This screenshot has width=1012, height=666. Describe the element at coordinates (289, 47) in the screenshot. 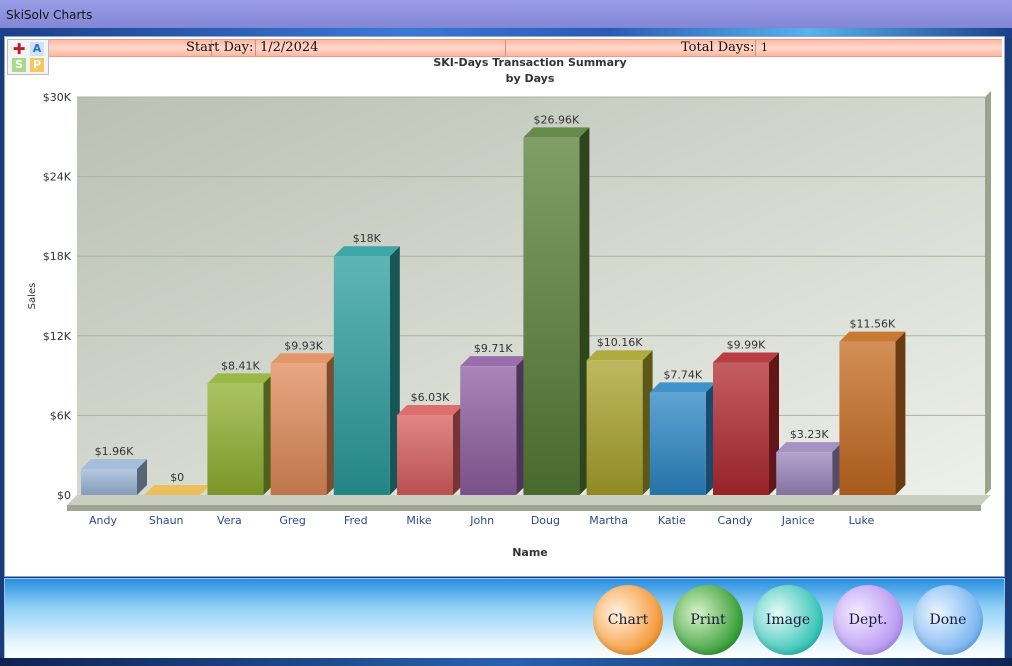

I see `start-day-value: 1/2/2024` at that location.